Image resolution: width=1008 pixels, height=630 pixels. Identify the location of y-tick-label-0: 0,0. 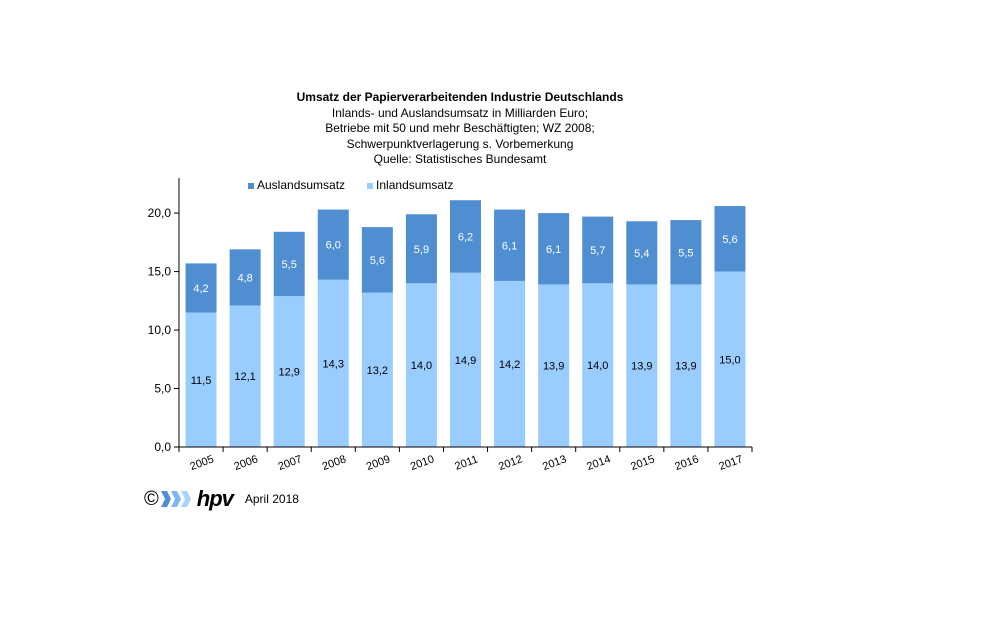
(162, 447).